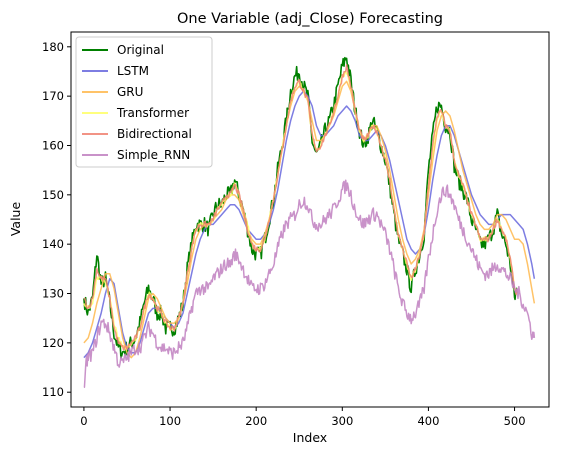 The height and width of the screenshot is (455, 571). Describe the element at coordinates (342, 421) in the screenshot. I see `x-tick-label: 300` at that location.